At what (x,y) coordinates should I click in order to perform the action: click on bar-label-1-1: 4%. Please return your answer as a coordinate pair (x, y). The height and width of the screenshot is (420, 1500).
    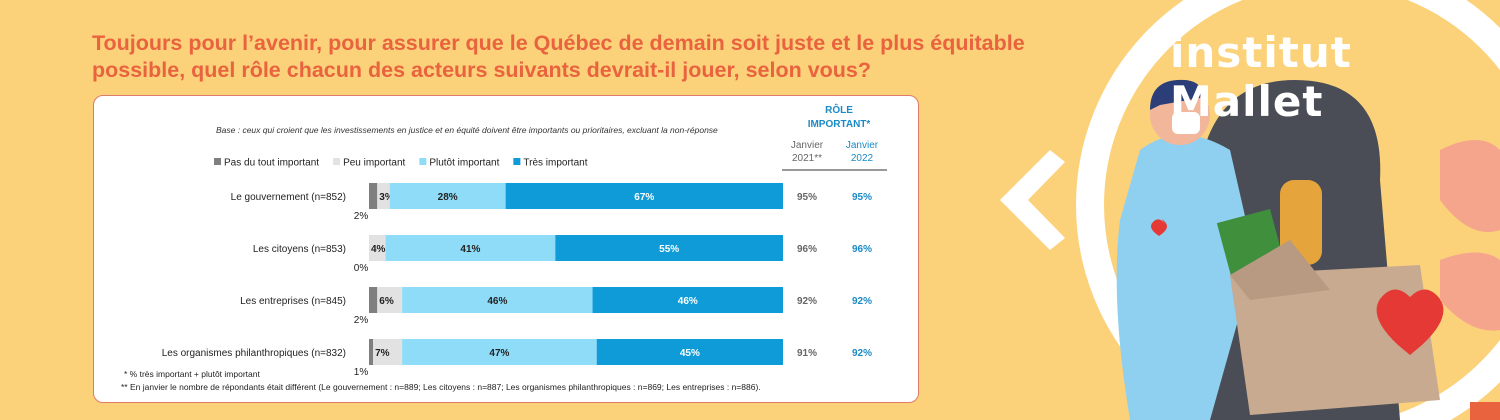
    Looking at the image, I should click on (378, 249).